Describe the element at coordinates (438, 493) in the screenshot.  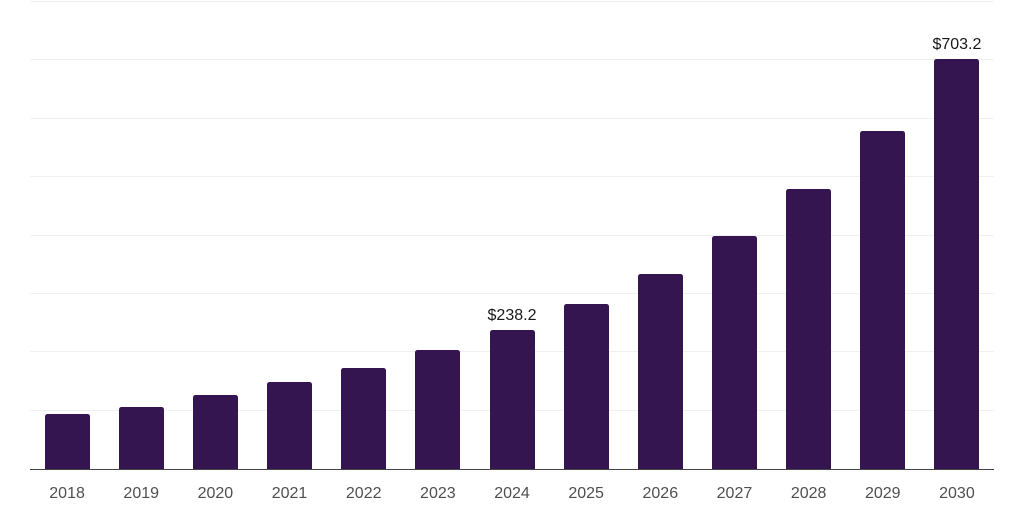
I see `x-tick-2023: 2023` at that location.